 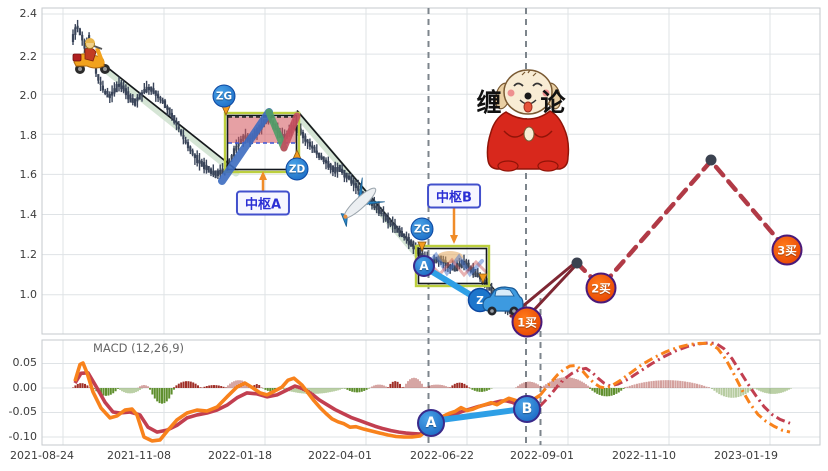 I want to click on zg-marker-pivot-a: ZG, so click(x=224, y=96).